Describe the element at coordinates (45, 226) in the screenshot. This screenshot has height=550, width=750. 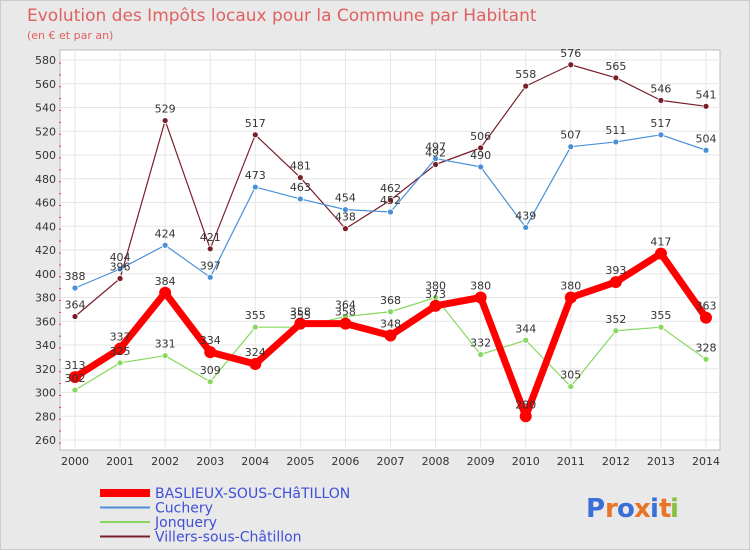
I see `y-tick-label: 440` at that location.